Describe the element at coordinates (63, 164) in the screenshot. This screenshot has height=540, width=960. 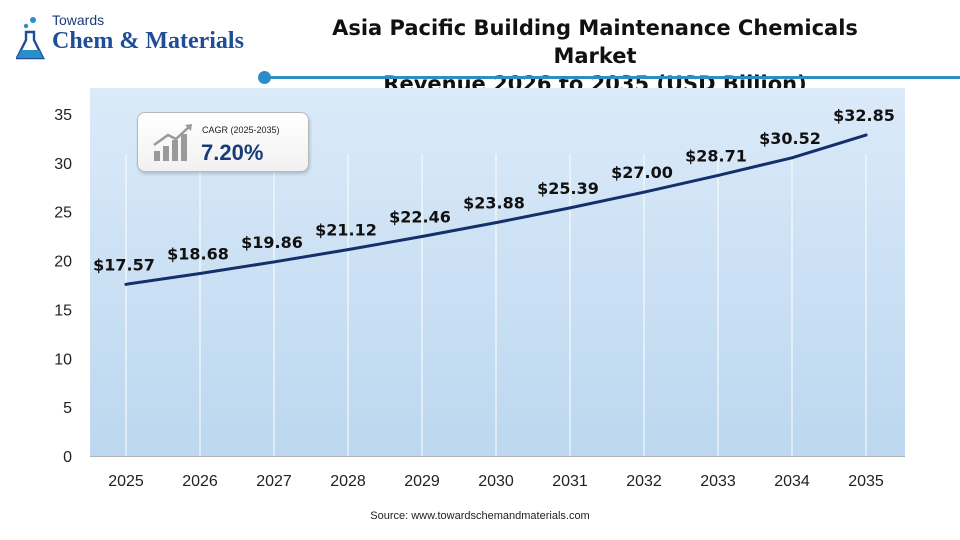
I see `y-tick-label: 30` at that location.